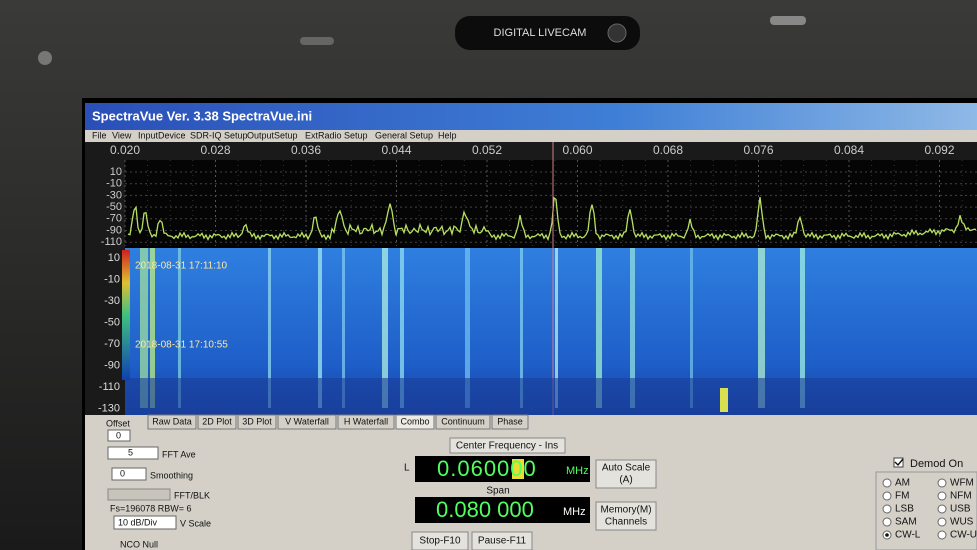 This screenshot has width=977, height=550. What do you see at coordinates (902, 483) in the screenshot?
I see `radio-label: AM` at bounding box center [902, 483].